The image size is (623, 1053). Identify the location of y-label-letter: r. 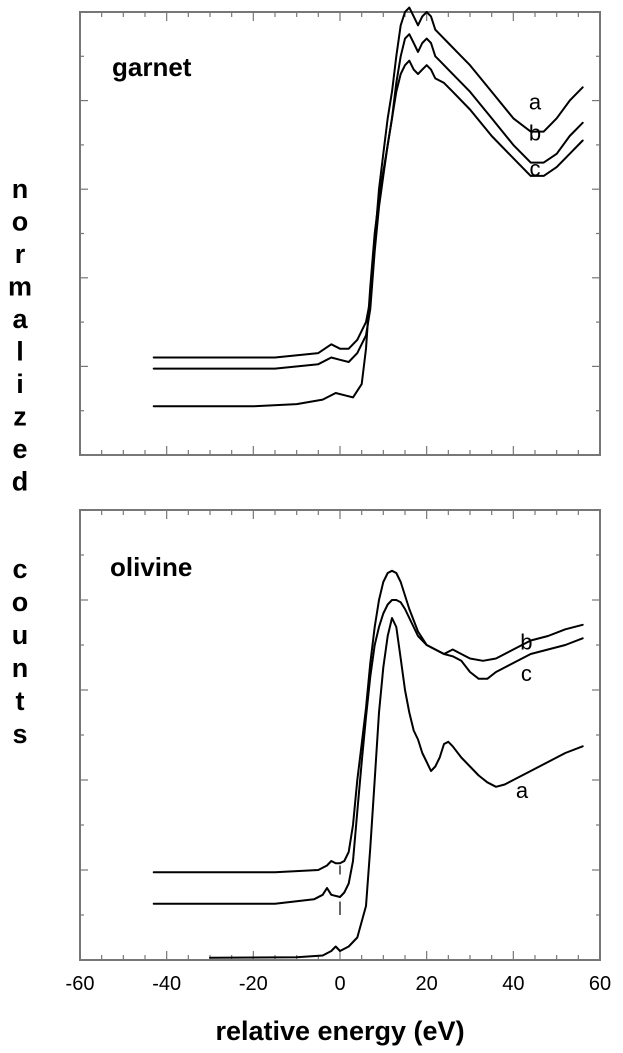
(20, 254).